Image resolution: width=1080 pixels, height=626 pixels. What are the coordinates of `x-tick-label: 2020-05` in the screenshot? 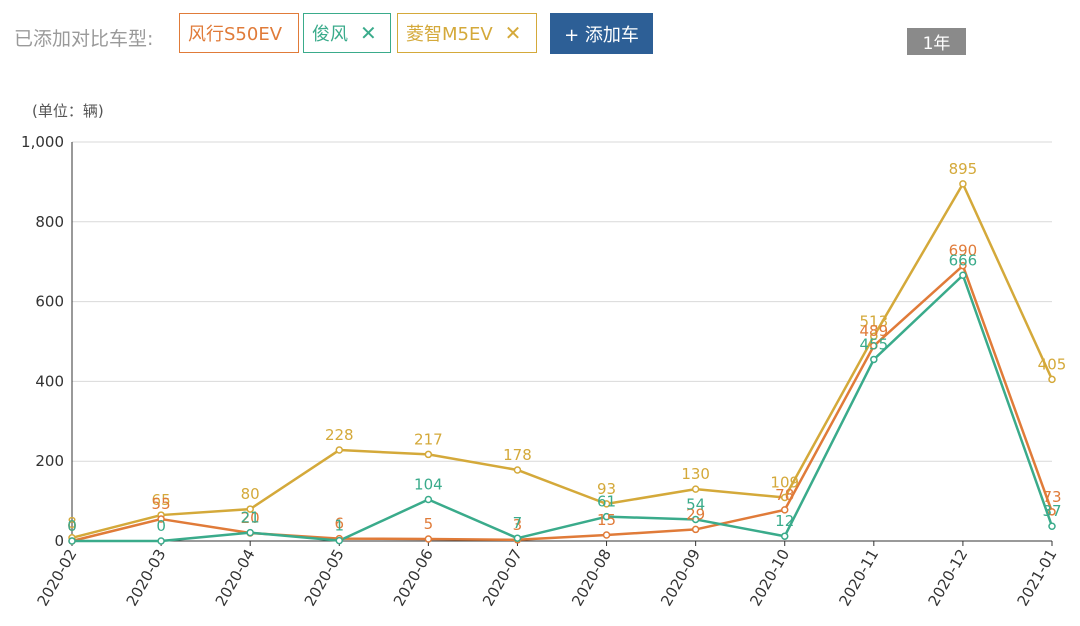 It's located at (324, 577).